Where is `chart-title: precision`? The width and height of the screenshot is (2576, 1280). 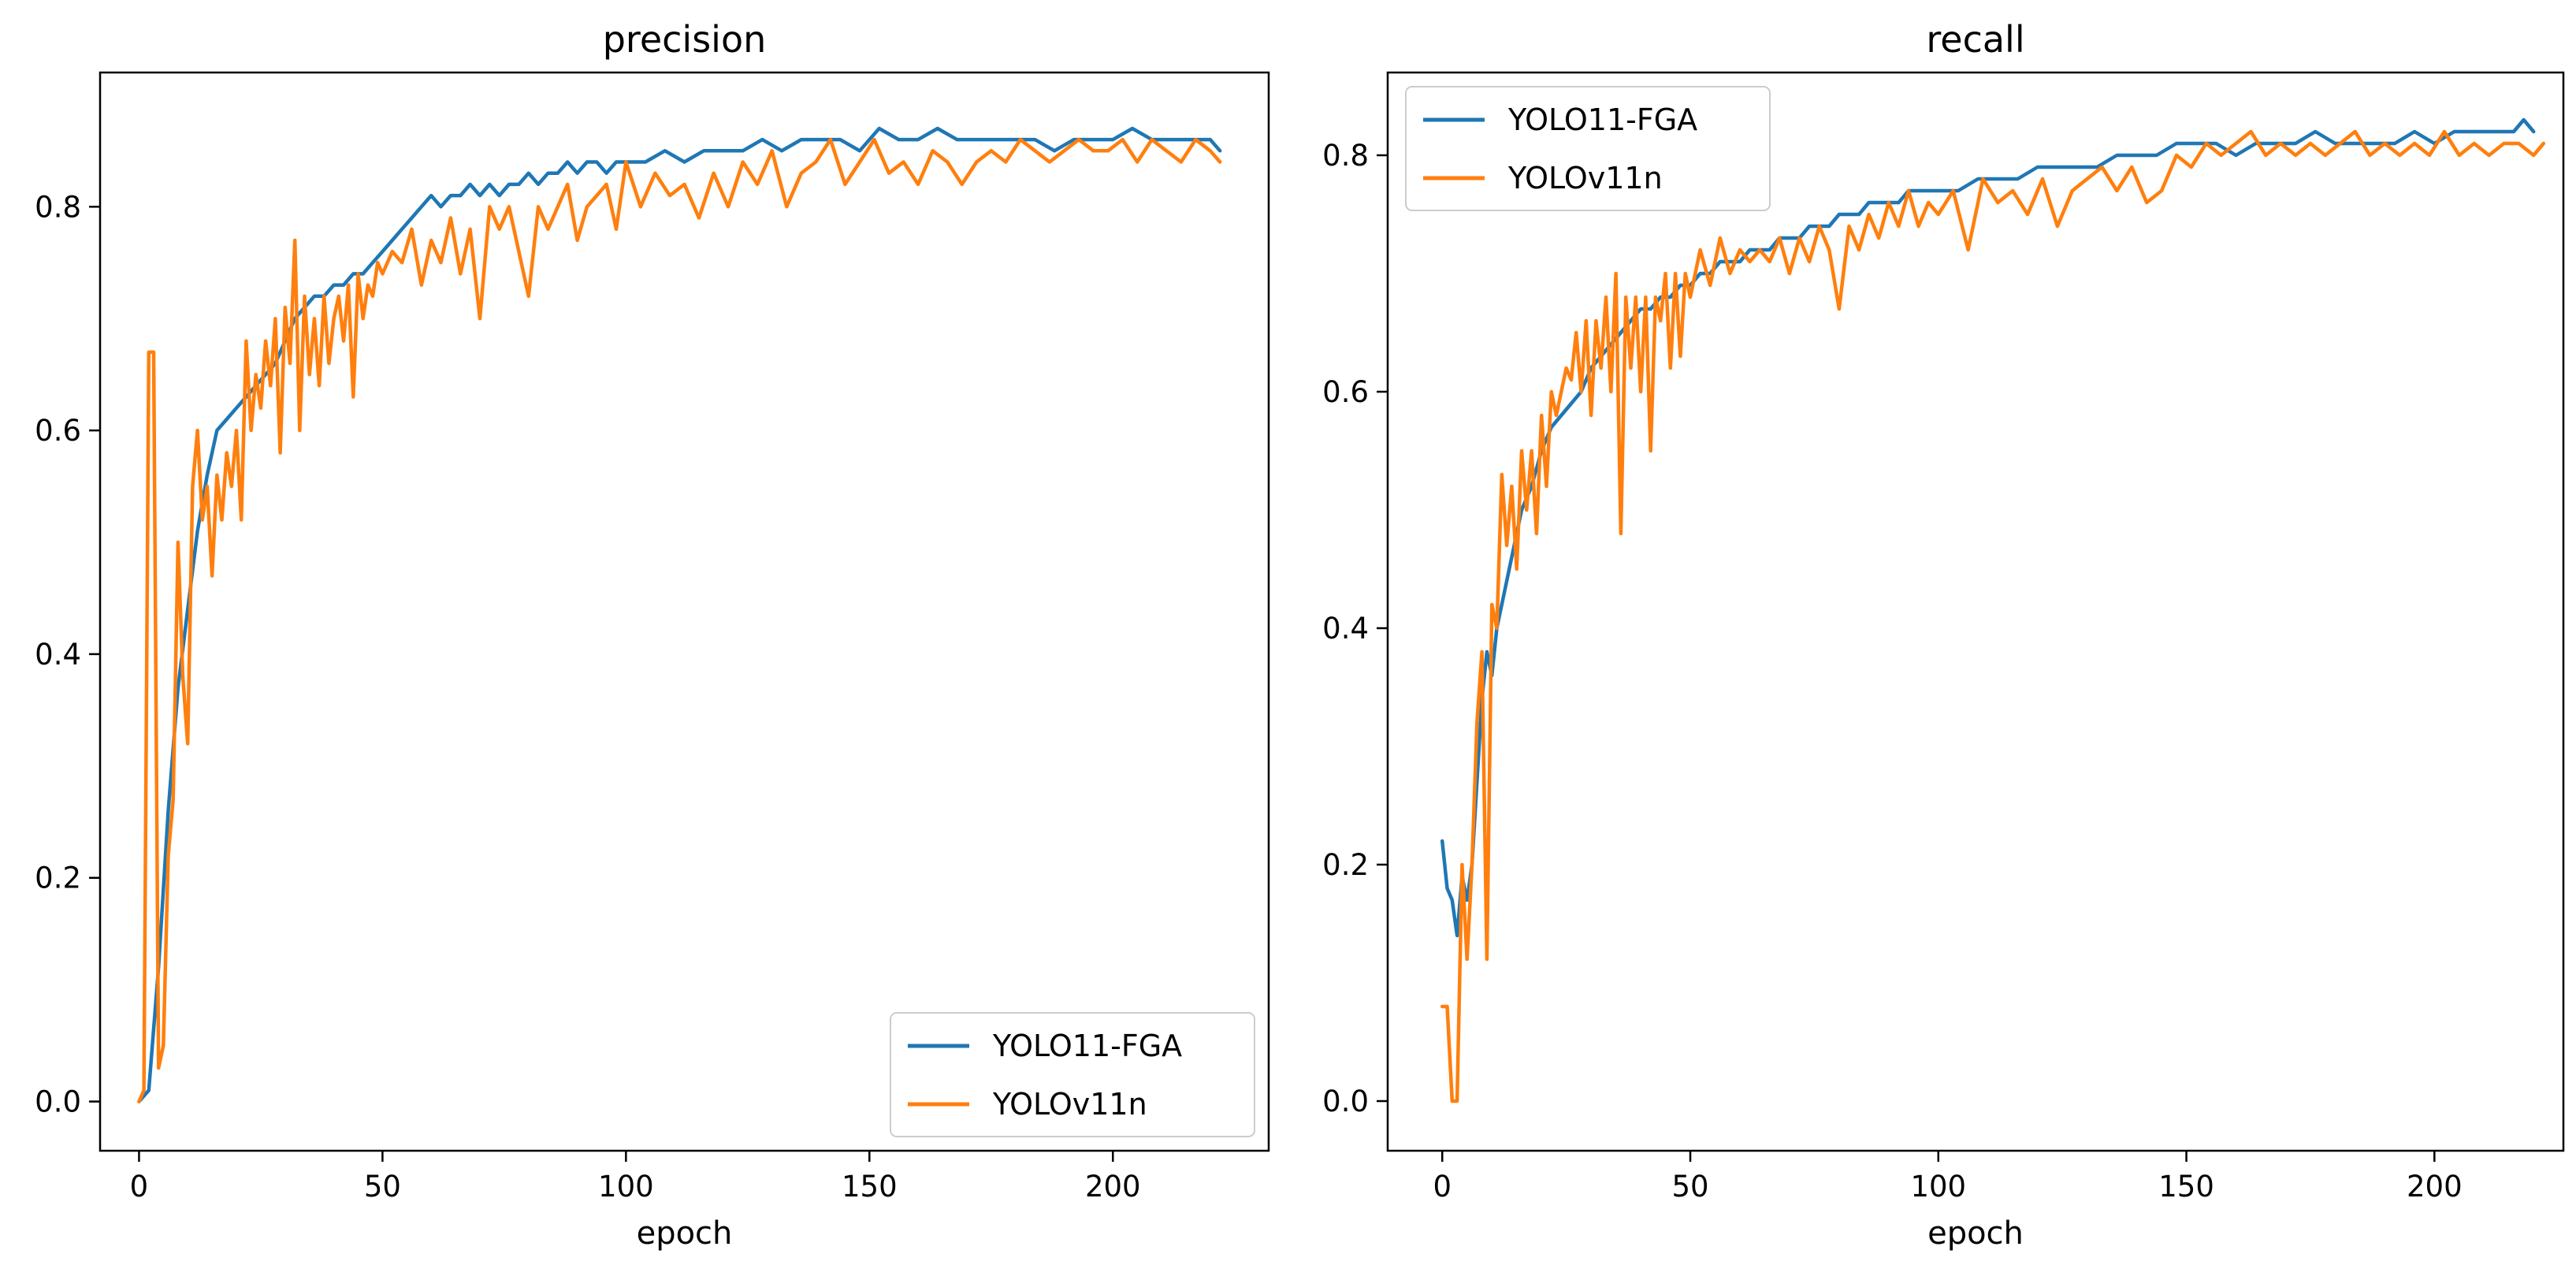 chart-title: precision is located at coordinates (685, 39).